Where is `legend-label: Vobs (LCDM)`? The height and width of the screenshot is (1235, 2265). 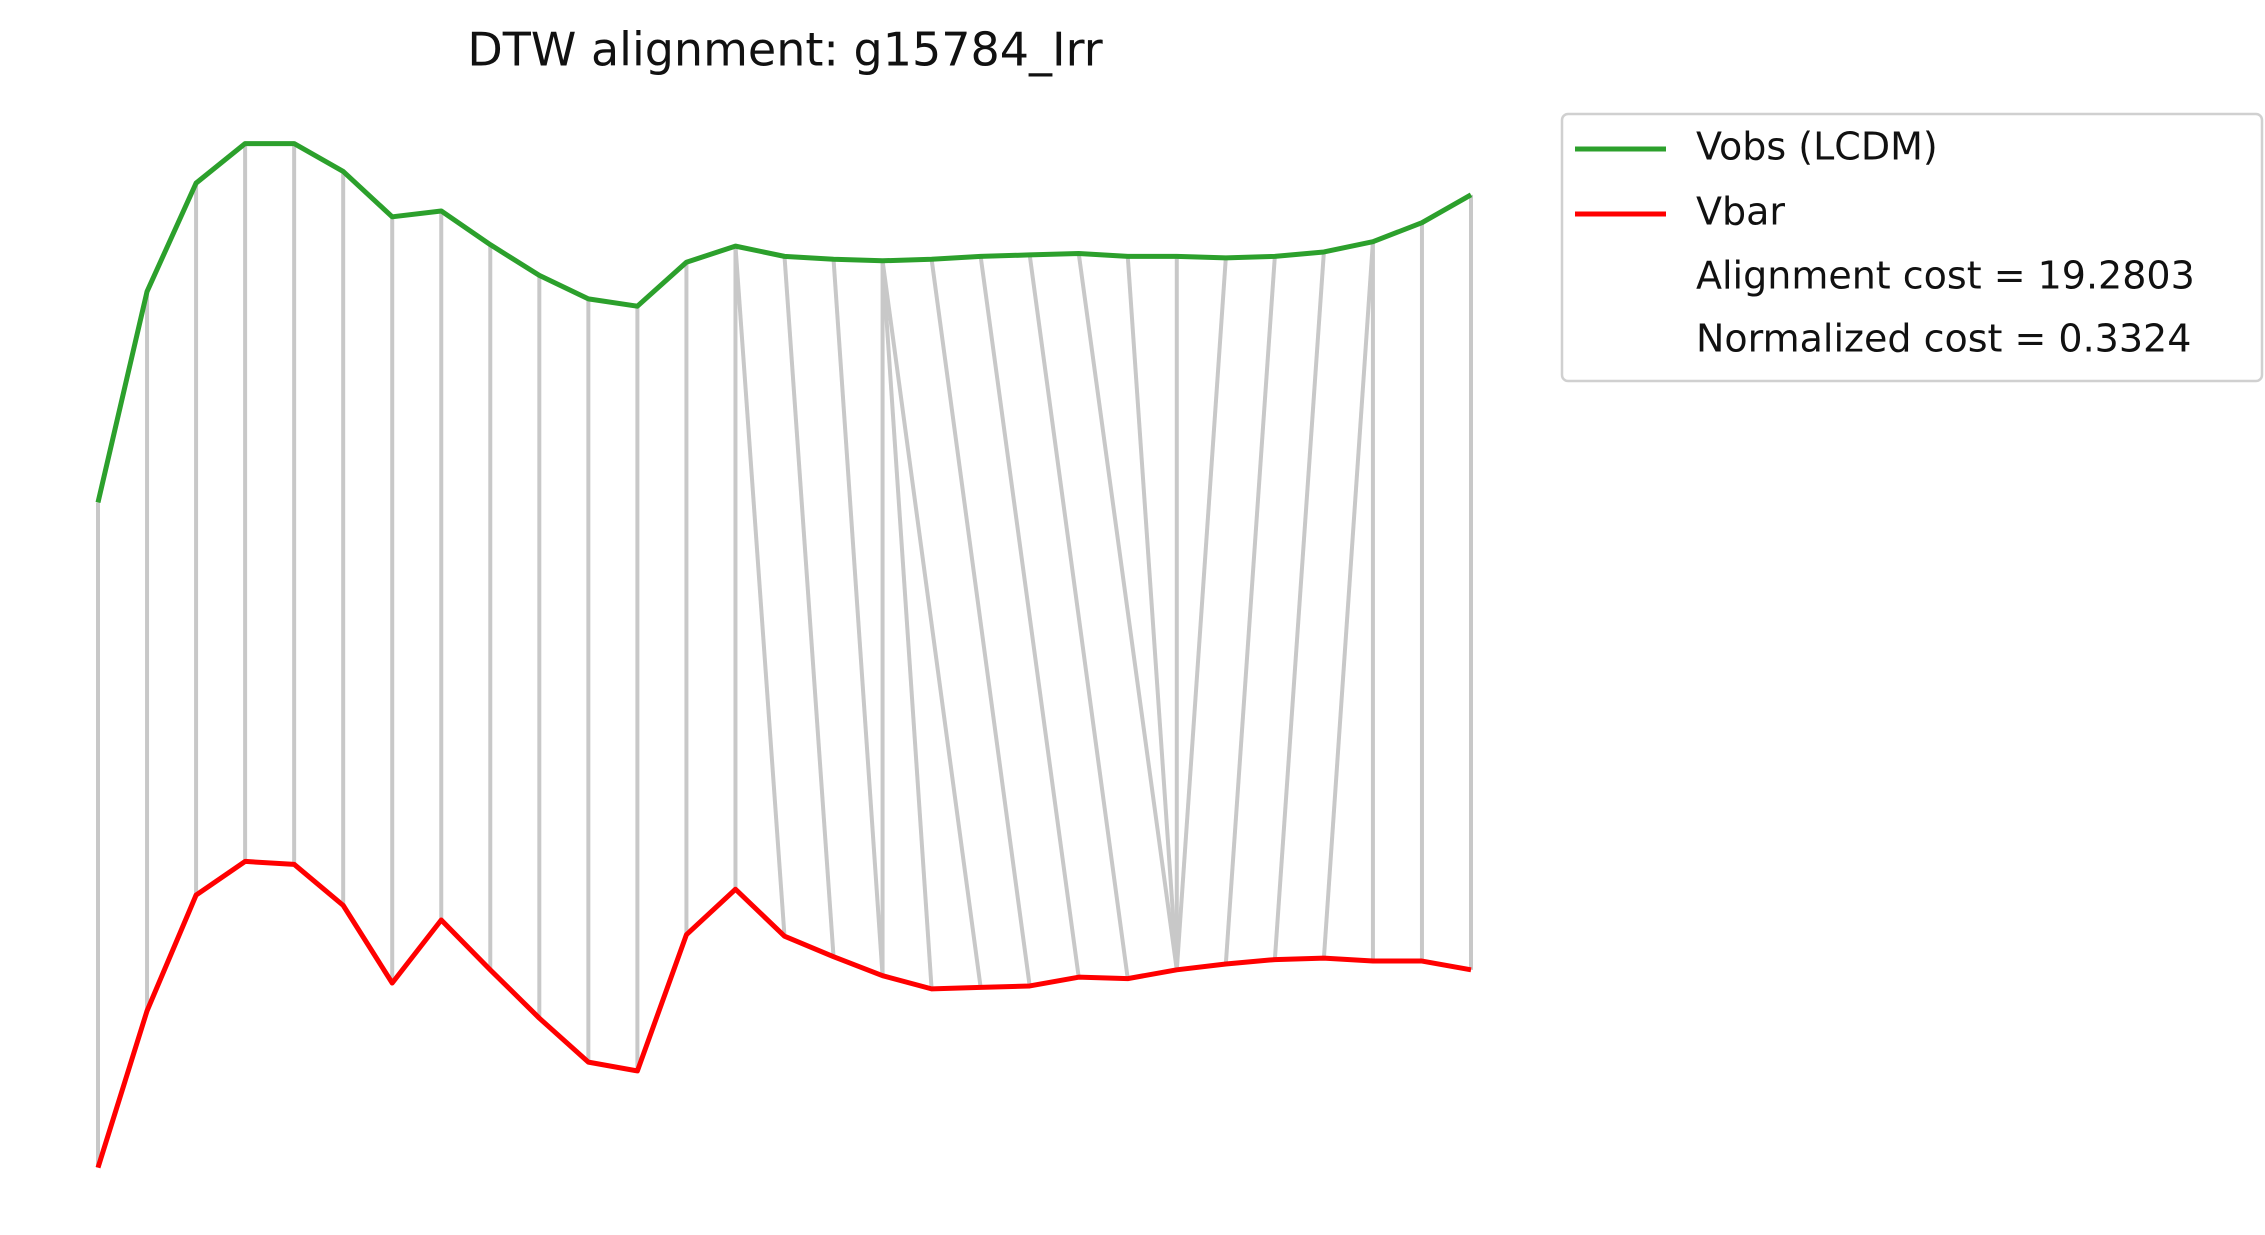
legend-label: Vobs (LCDM) is located at coordinates (1817, 147).